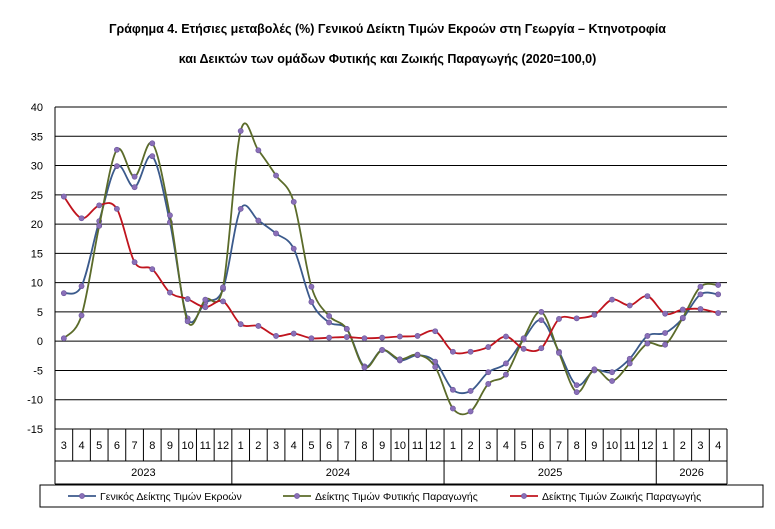  Describe the element at coordinates (171, 497) in the screenshot. I see `legend-label: Γενικός Δείκτης Τιμών Εκροών` at that location.